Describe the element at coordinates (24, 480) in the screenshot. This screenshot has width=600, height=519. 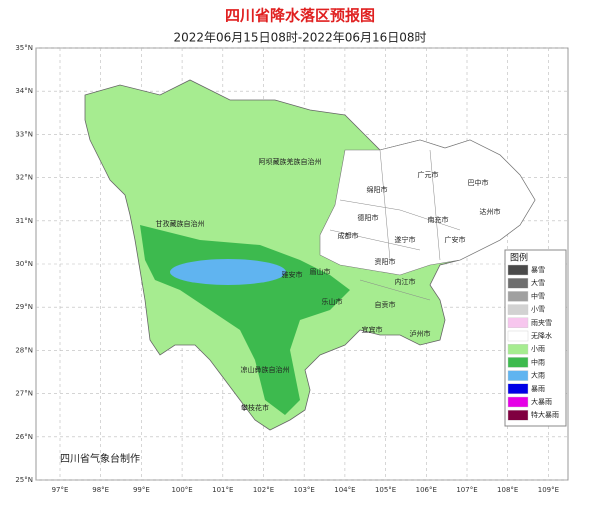
I see `lat-label: 25°N` at that location.